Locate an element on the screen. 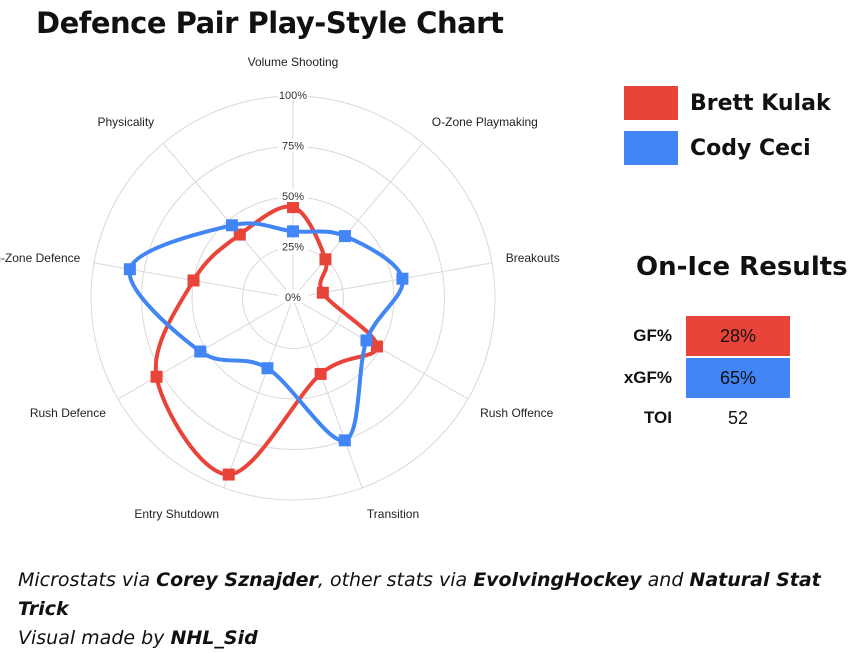  results-label: TOI is located at coordinates (657, 417).